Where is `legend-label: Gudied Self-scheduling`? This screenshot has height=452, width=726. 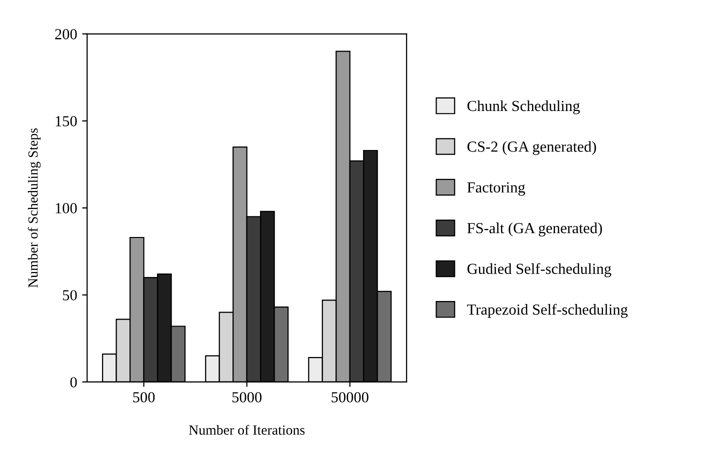
legend-label: Gudied Self-scheduling is located at coordinates (539, 270).